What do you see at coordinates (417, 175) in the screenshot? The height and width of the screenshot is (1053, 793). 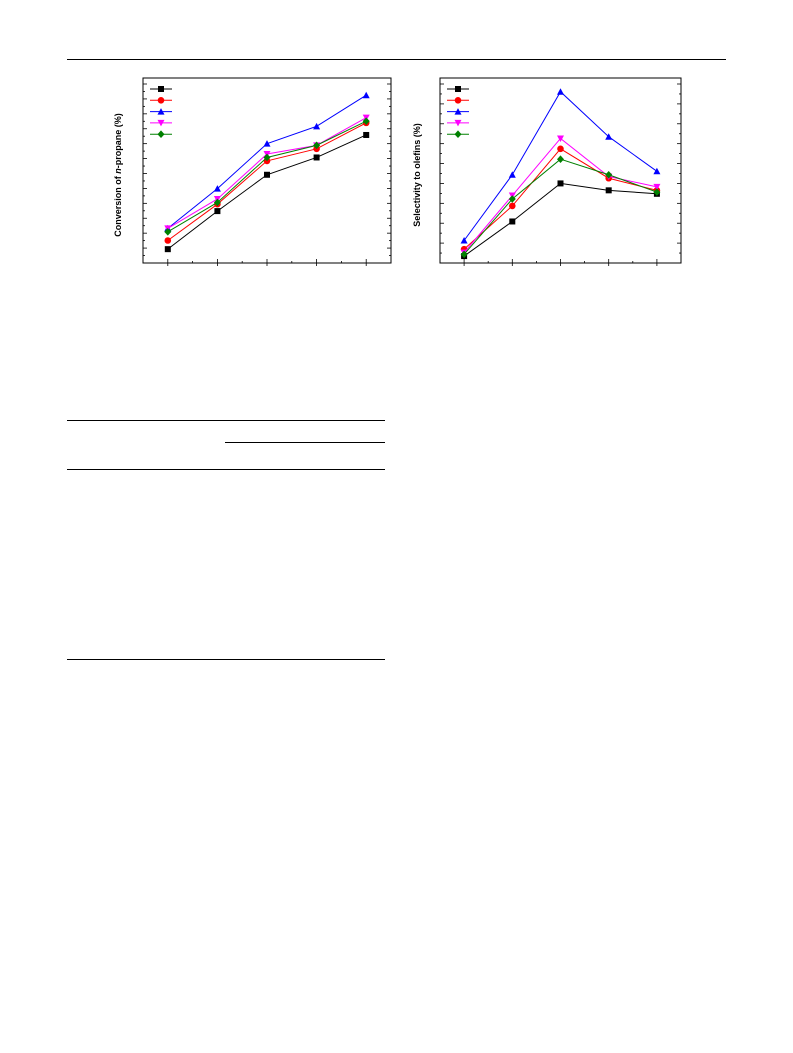 I see `y-axis-label: Selectivity to olefins (%)` at bounding box center [417, 175].